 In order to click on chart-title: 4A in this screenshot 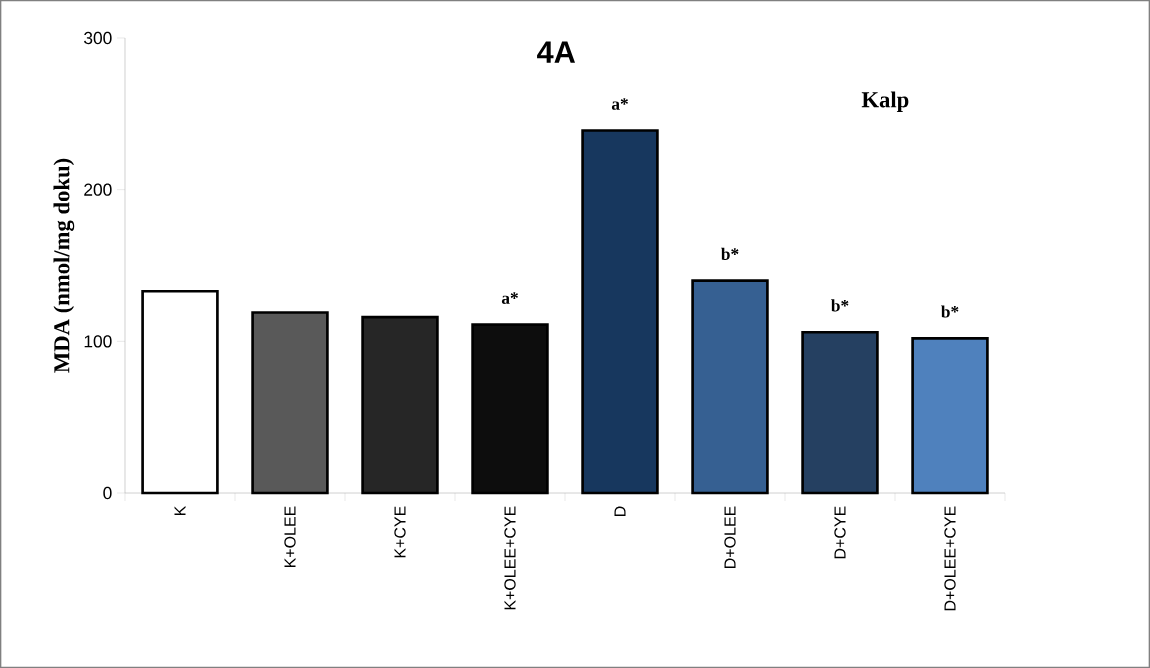, I will do `click(556, 52)`.